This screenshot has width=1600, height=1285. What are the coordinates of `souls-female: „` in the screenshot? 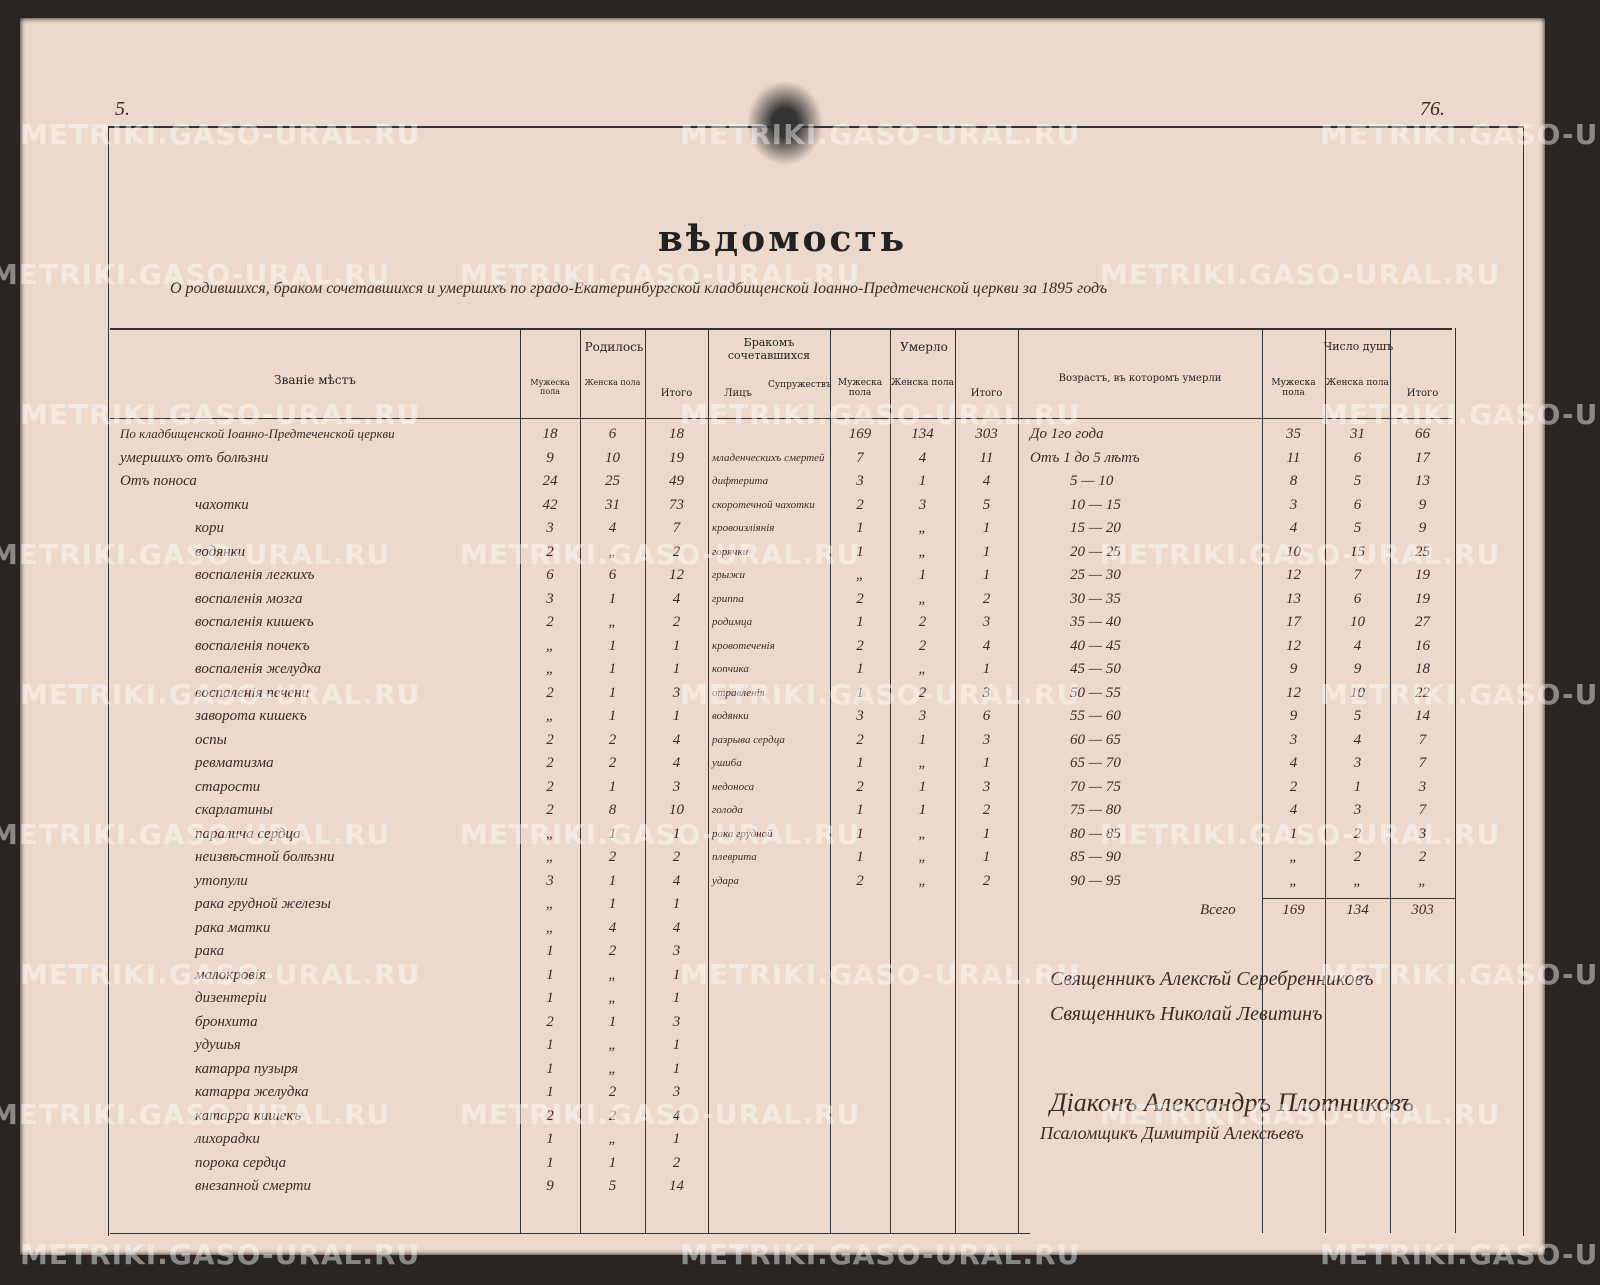 It's located at (1357, 880).